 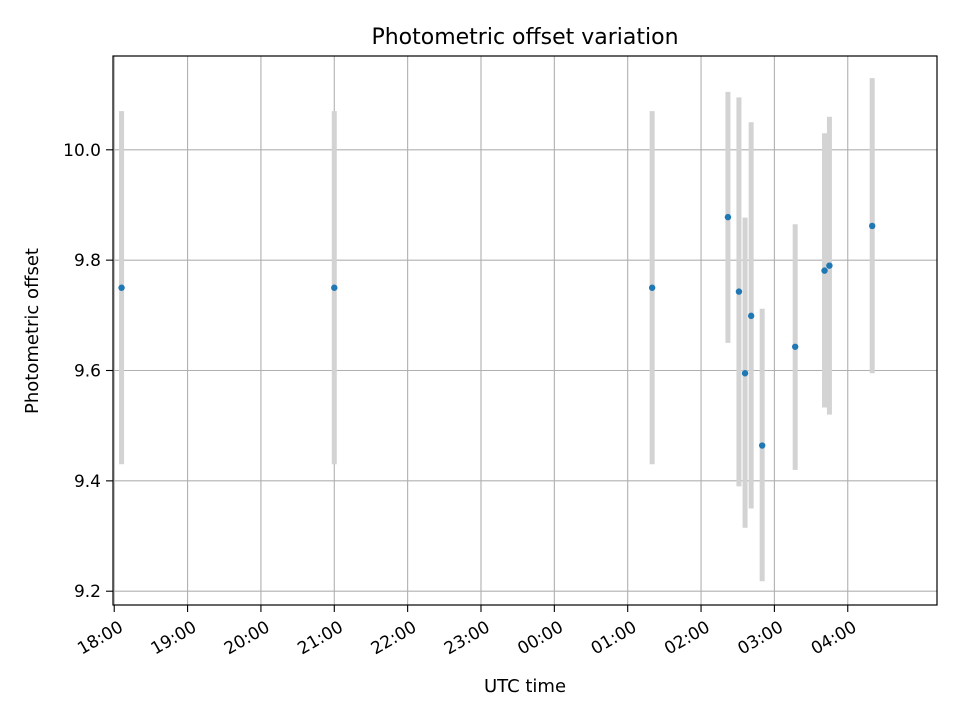 I want to click on y-axis-label: Photometric offset, so click(x=32, y=331).